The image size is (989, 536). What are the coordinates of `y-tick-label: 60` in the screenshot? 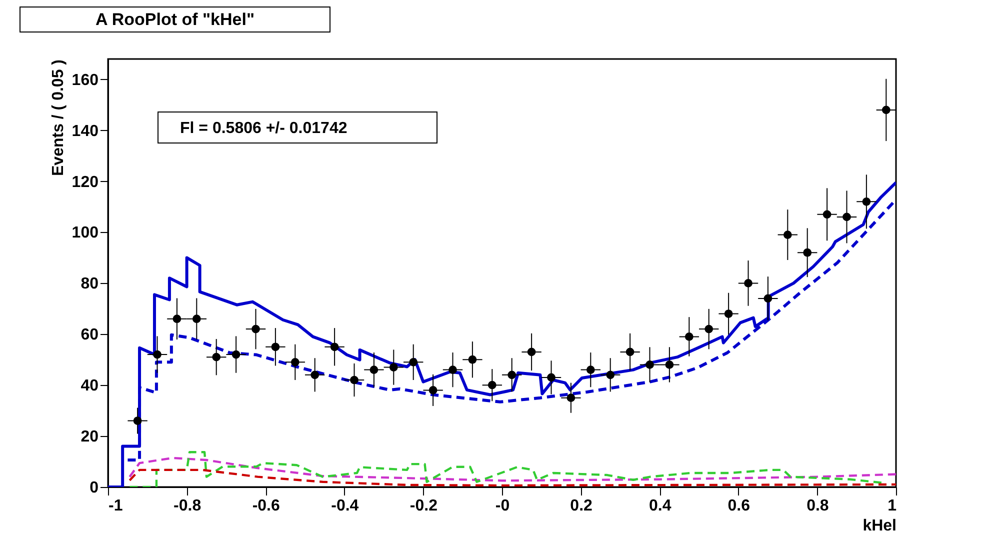 It's located at (89, 335).